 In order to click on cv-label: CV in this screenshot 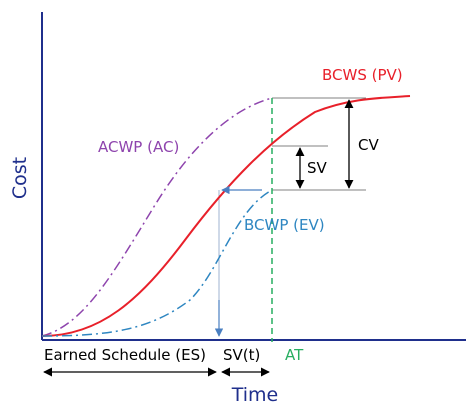, I will do `click(368, 145)`.